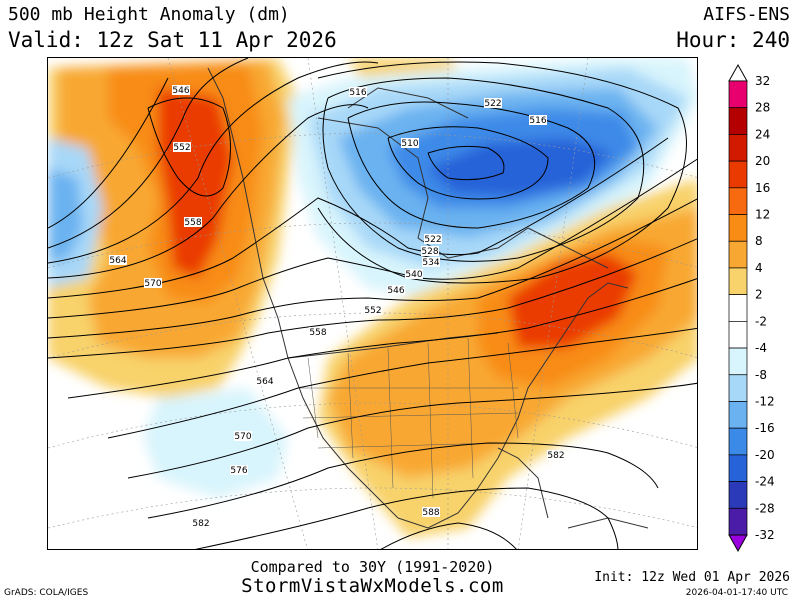 The image size is (800, 600). Describe the element at coordinates (765, 508) in the screenshot. I see `colorbar-tick-label: -28` at that location.